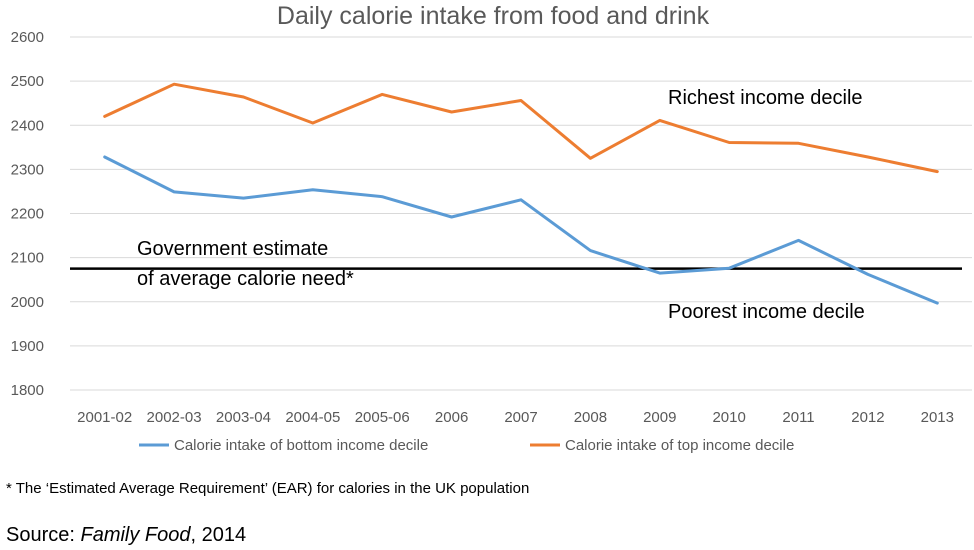 The width and height of the screenshot is (974, 550). Describe the element at coordinates (43, 535) in the screenshot. I see `source-prefix: Source:` at that location.